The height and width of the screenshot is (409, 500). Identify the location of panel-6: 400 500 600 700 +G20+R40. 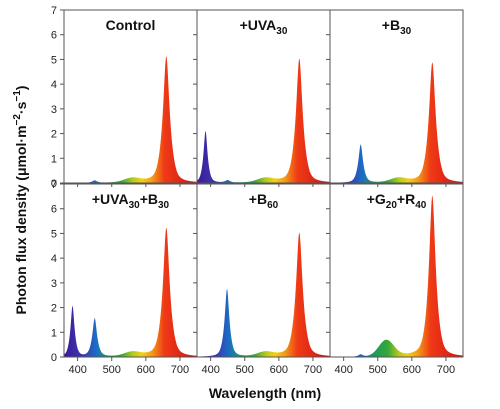
(395, 279).